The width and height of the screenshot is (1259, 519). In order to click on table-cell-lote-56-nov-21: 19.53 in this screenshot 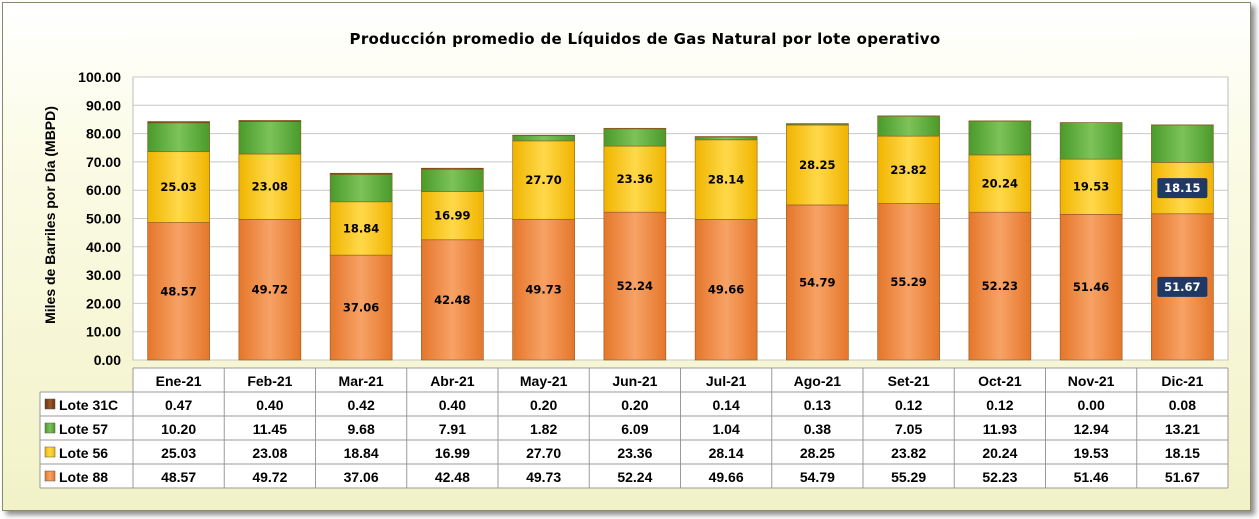, I will do `click(1091, 453)`.